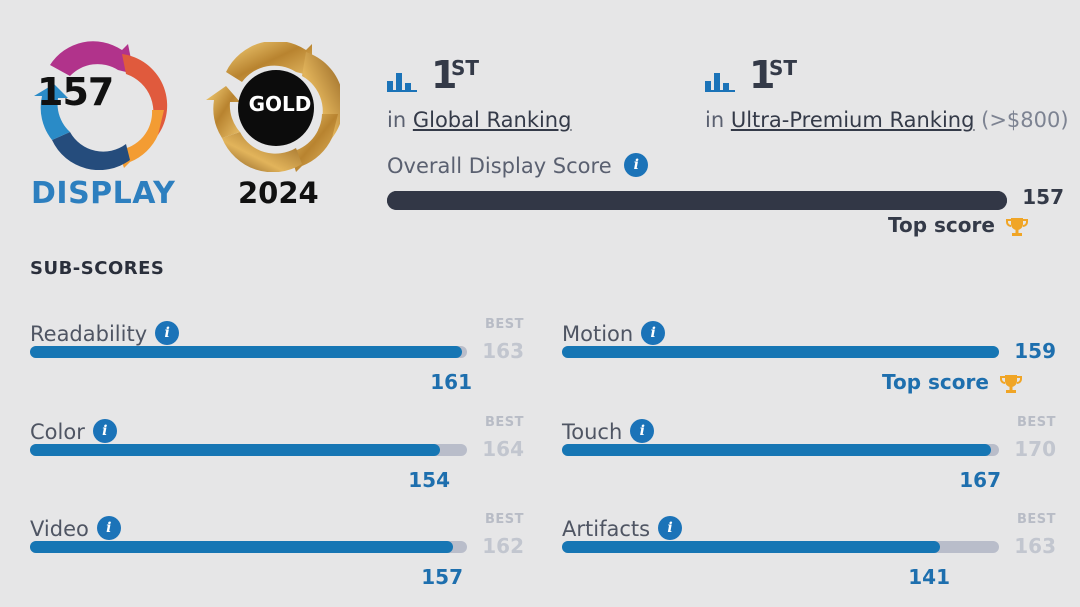 The height and width of the screenshot is (607, 1080). What do you see at coordinates (280, 364) in the screenshot?
I see `subscore-readability: Readability i BEST 163 161` at bounding box center [280, 364].